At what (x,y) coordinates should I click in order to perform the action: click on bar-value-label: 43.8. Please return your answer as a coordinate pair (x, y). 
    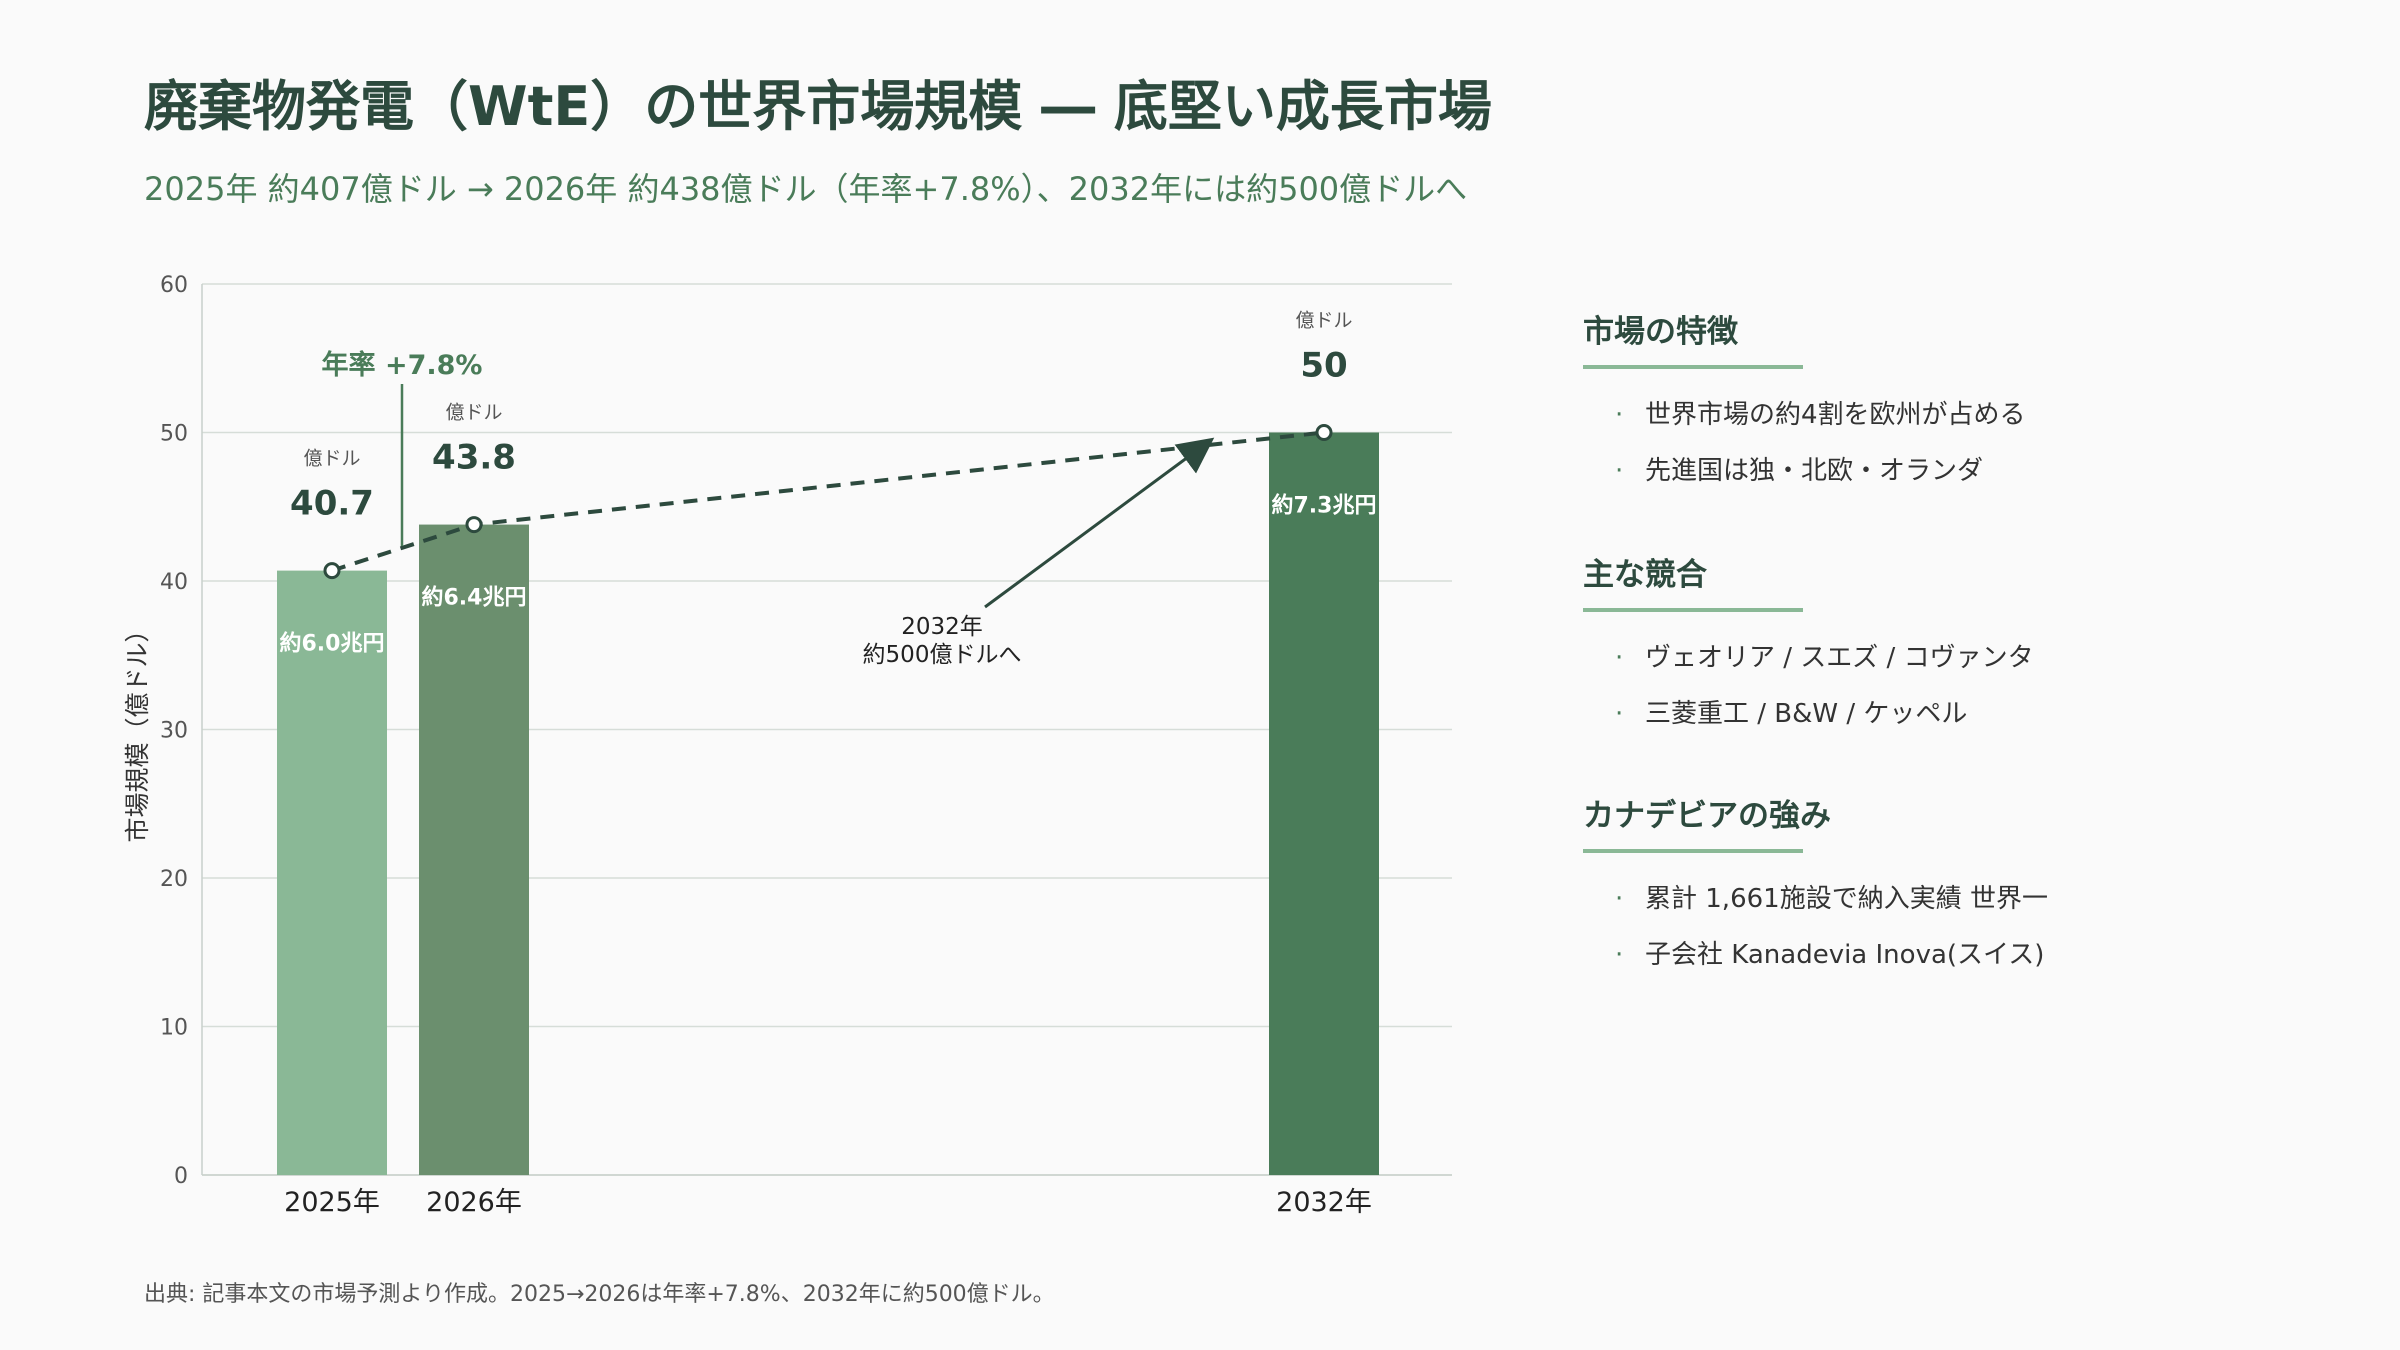
    Looking at the image, I should click on (474, 458).